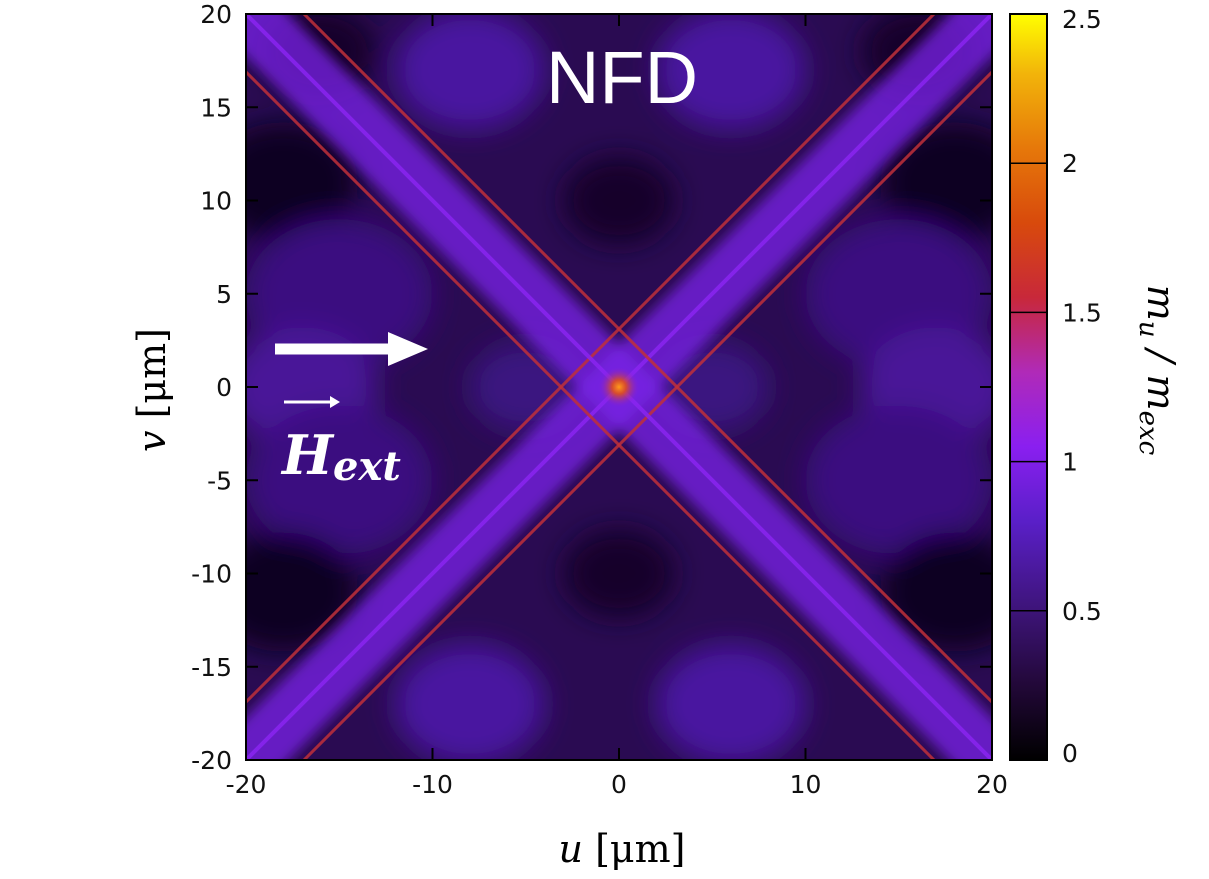 The height and width of the screenshot is (879, 1209). What do you see at coordinates (619, 387) in the screenshot?
I see `center-peak` at bounding box center [619, 387].